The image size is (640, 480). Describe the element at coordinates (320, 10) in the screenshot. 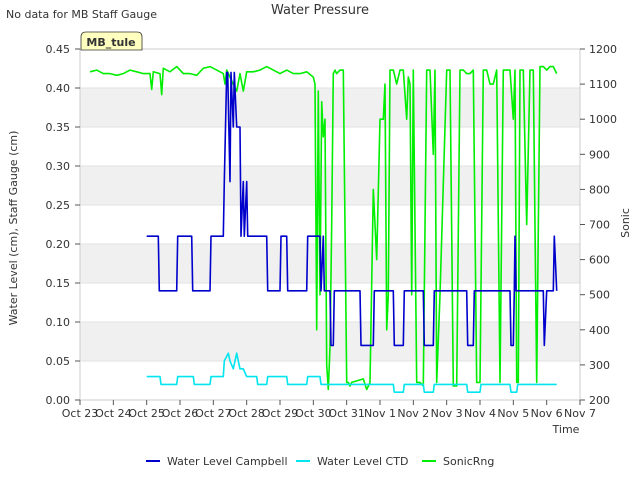

I see `chart-title: Water Pressure` at that location.